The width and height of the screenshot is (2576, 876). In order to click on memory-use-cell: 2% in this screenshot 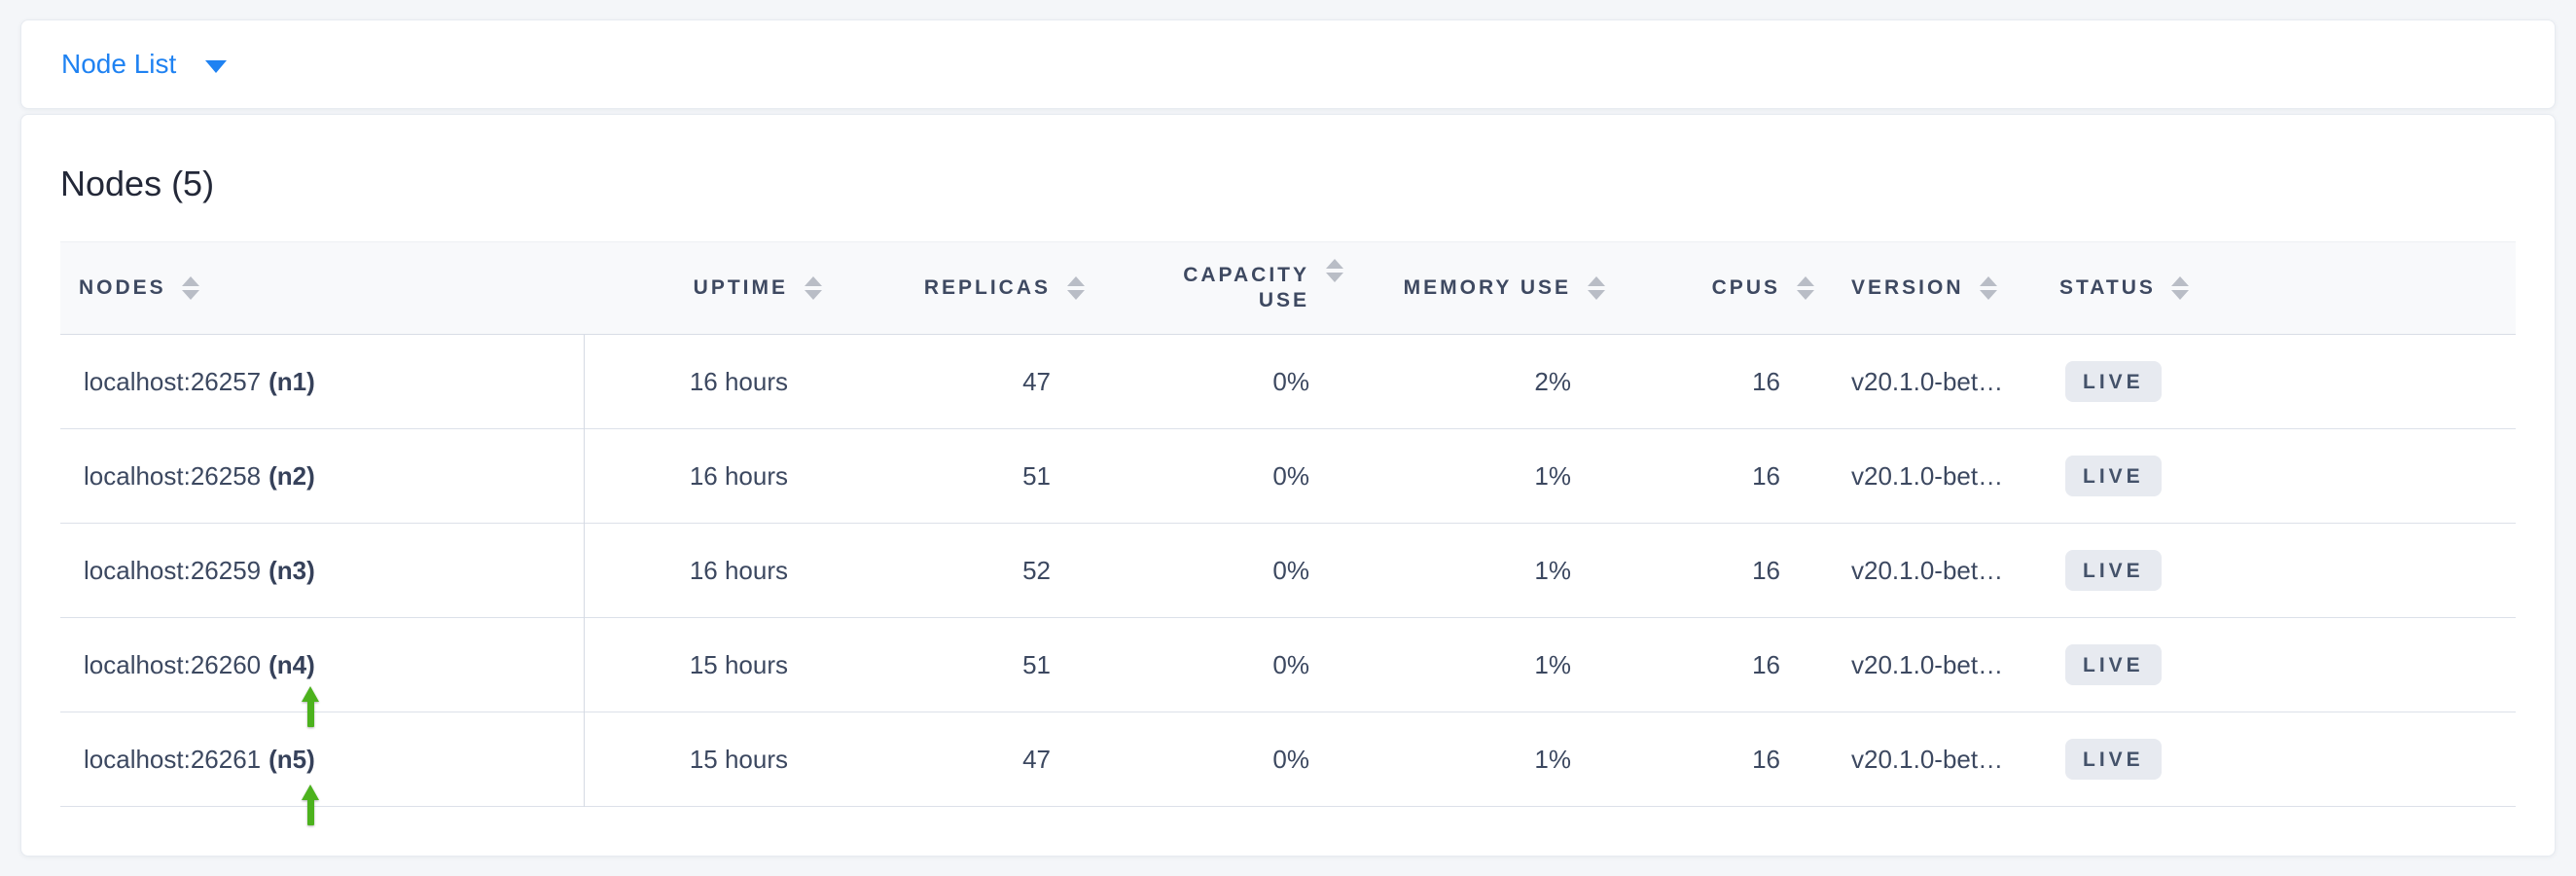, I will do `click(1552, 381)`.